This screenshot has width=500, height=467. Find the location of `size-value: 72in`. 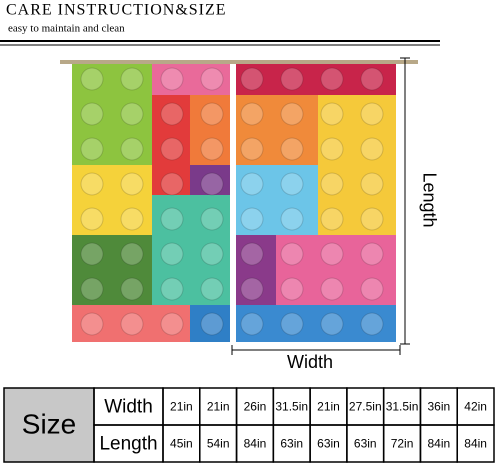

size-value: 72in is located at coordinates (402, 444).